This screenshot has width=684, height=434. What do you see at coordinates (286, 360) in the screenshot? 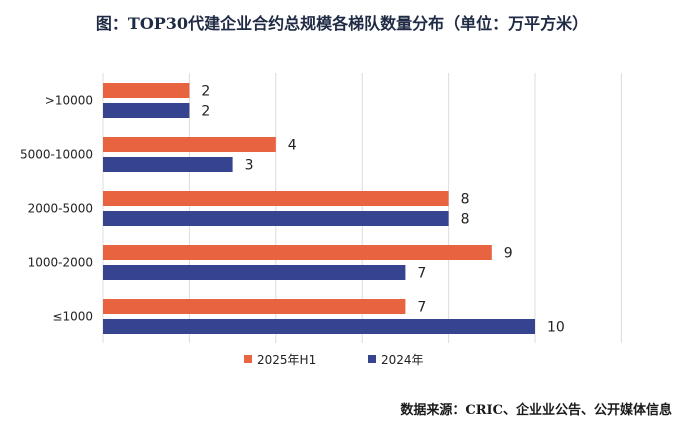
I see `legend-label: 2025年H1` at bounding box center [286, 360].